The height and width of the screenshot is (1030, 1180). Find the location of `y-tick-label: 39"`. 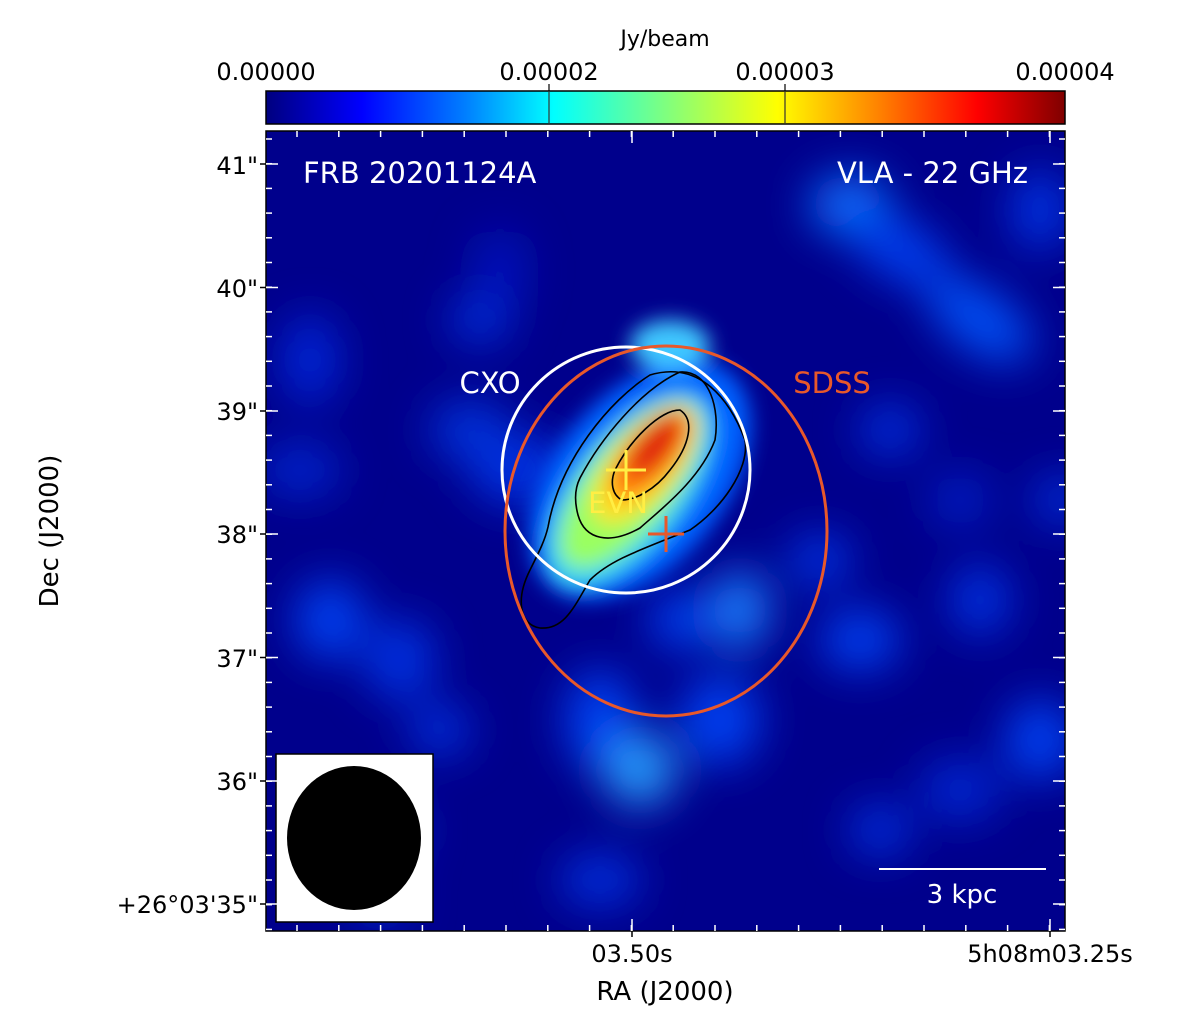

y-tick-label: 39" is located at coordinates (237, 412).